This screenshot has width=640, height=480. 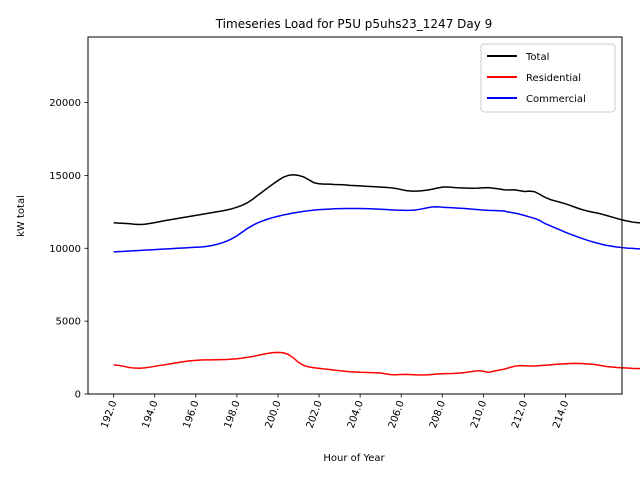 I want to click on legend: Total Residential Commercial, so click(x=548, y=78).